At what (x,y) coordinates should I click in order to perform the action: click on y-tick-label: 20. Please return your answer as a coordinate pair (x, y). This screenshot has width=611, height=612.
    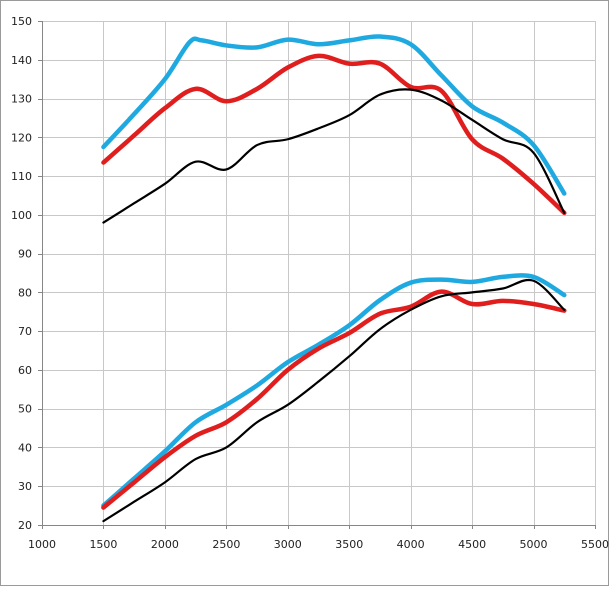
    Looking at the image, I should click on (25, 525).